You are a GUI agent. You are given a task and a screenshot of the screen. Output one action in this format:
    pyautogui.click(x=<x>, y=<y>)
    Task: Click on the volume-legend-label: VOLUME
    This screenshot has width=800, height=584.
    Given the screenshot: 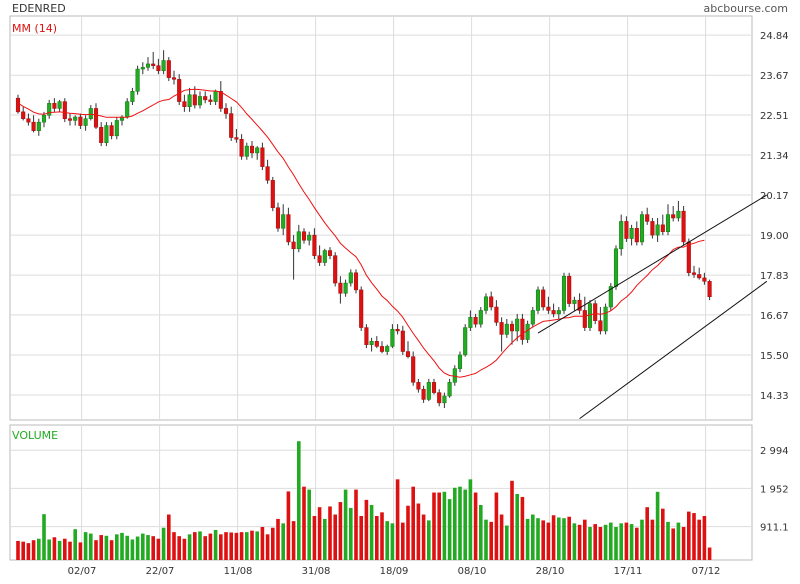 What is the action you would take?
    pyautogui.click(x=35, y=435)
    